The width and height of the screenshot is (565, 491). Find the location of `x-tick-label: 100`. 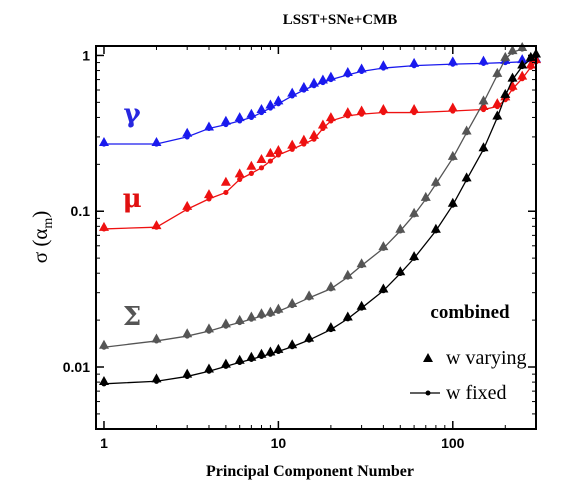

x-tick-label: 100 is located at coordinates (453, 443).